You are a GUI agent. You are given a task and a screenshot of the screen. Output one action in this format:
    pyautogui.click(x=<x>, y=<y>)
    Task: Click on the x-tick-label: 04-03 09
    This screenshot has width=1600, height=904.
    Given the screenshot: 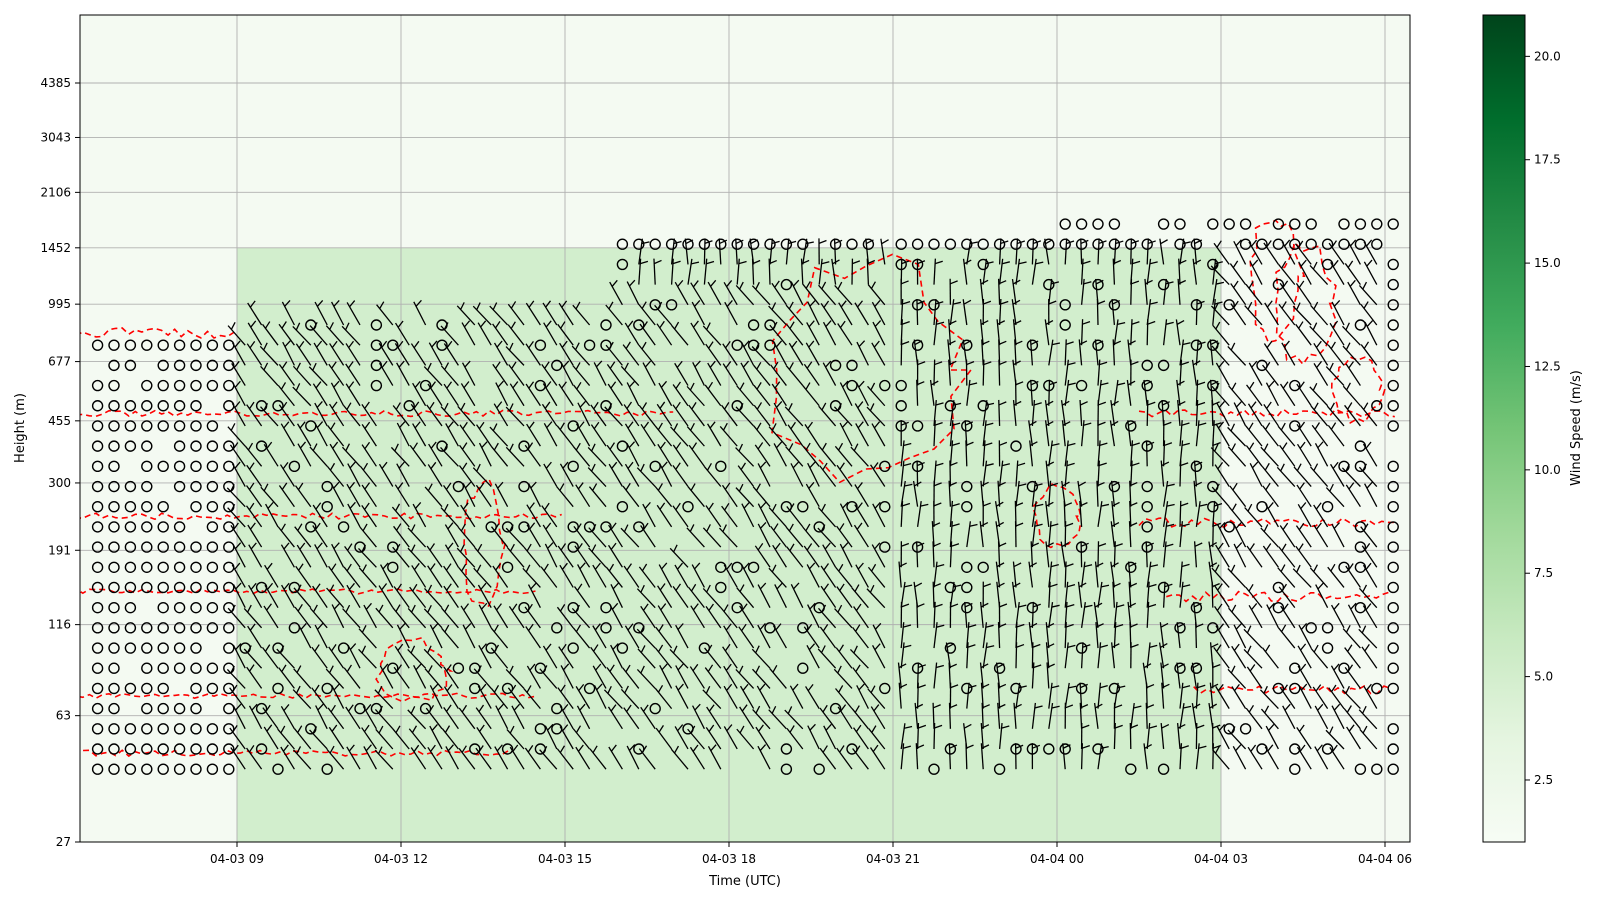 What is the action you would take?
    pyautogui.click(x=237, y=859)
    